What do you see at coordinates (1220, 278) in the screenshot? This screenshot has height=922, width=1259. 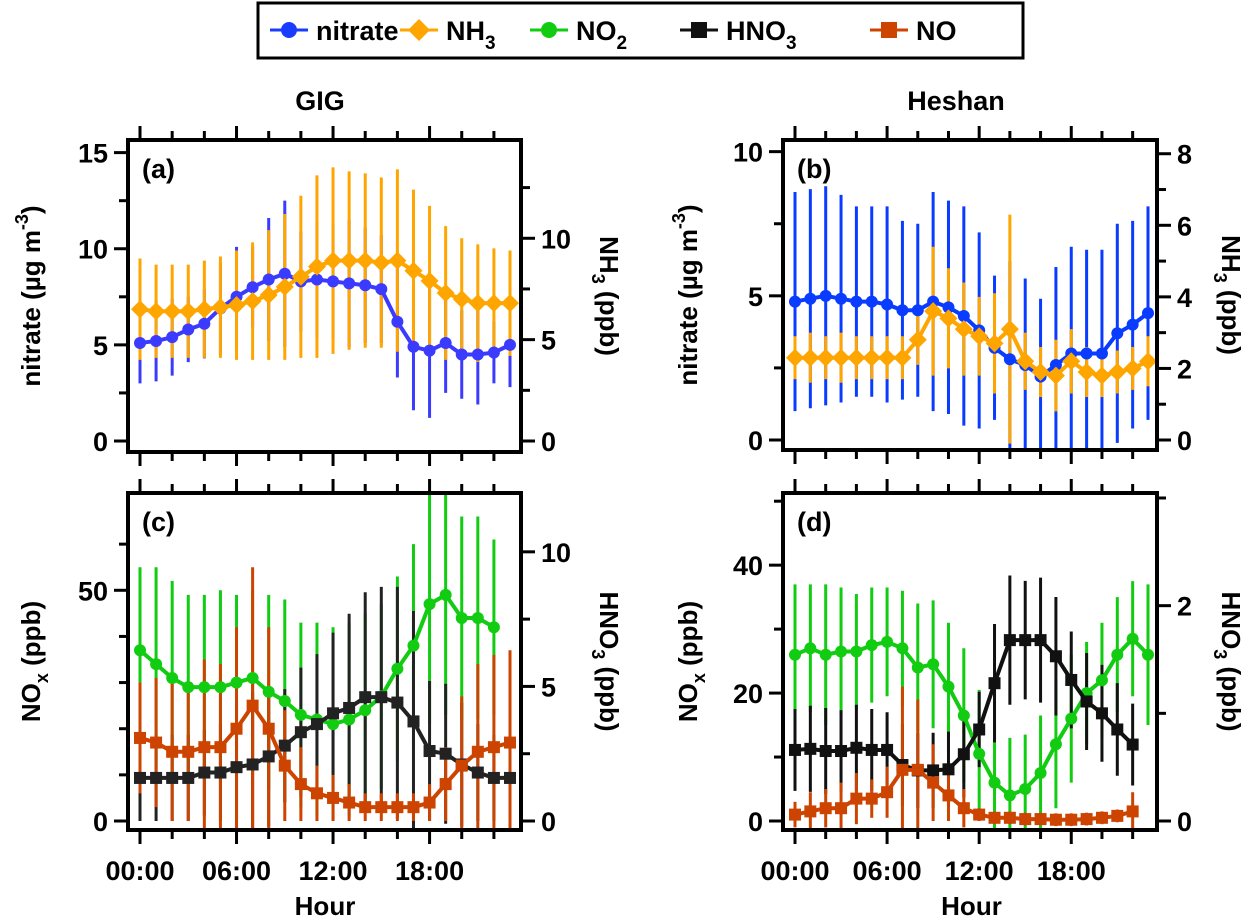 I see `y-right-axis-title-sub: 3` at bounding box center [1220, 278].